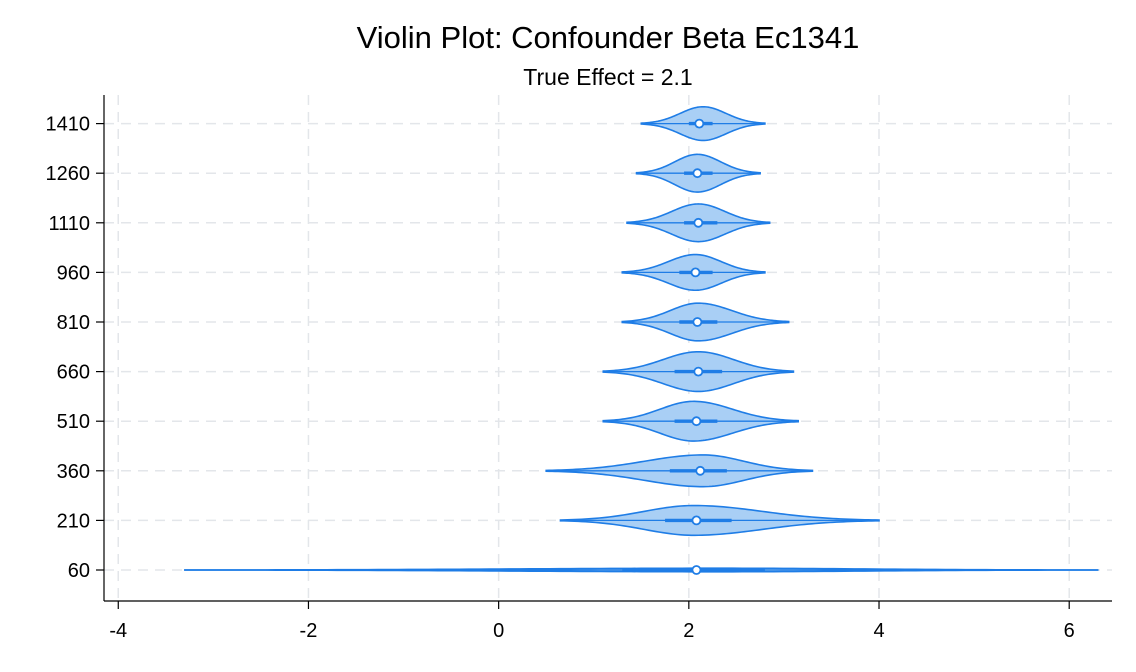 Image resolution: width=1136 pixels, height=672 pixels. I want to click on chart-title: Violin Plot: Confounder Beta Ec1341, so click(608, 37).